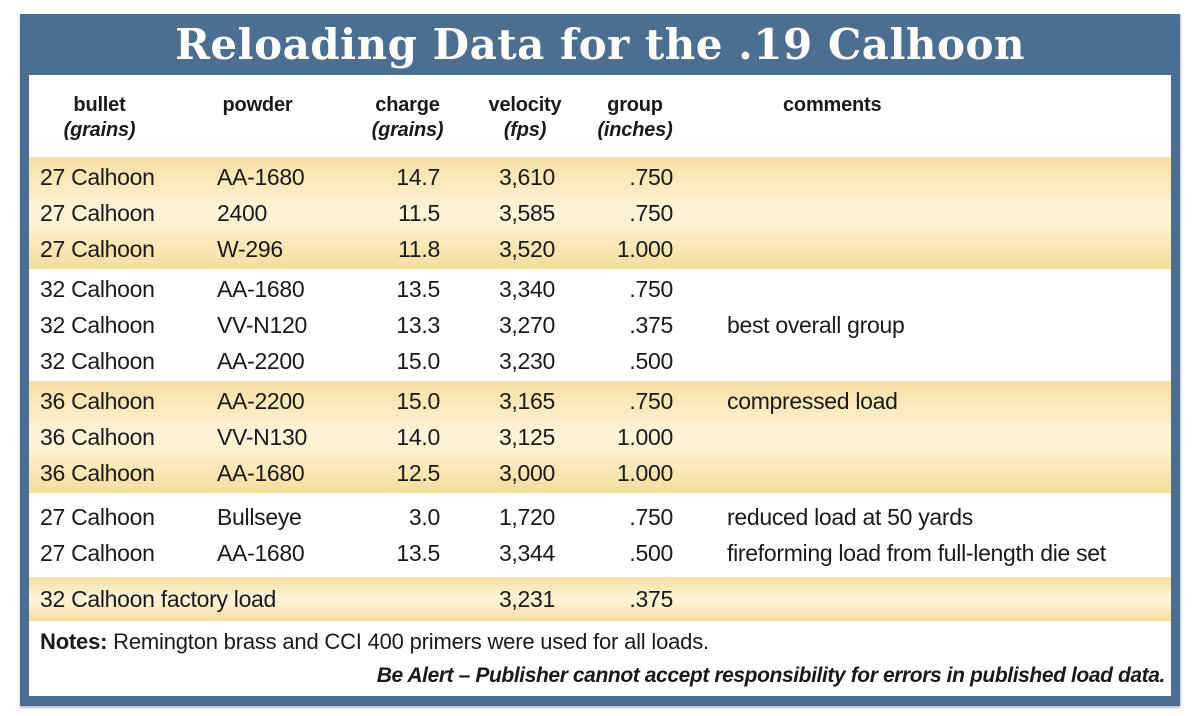 The width and height of the screenshot is (1200, 716). I want to click on cell-velocity: 1,720, so click(526, 517).